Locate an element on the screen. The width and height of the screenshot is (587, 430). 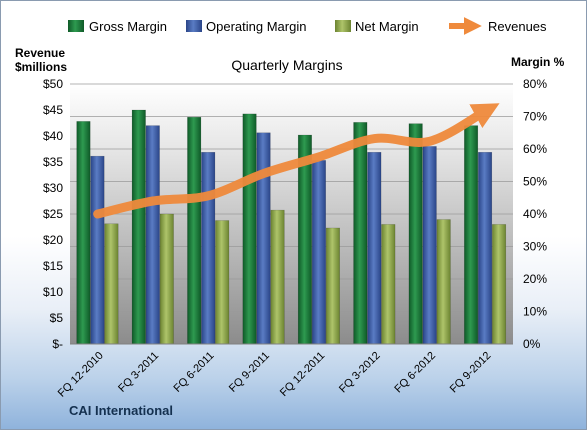
left-axis-ticks: $- $5 $10 $15 $20 $25 $30 $35 $40 $45 $50 is located at coordinates (53, 214).